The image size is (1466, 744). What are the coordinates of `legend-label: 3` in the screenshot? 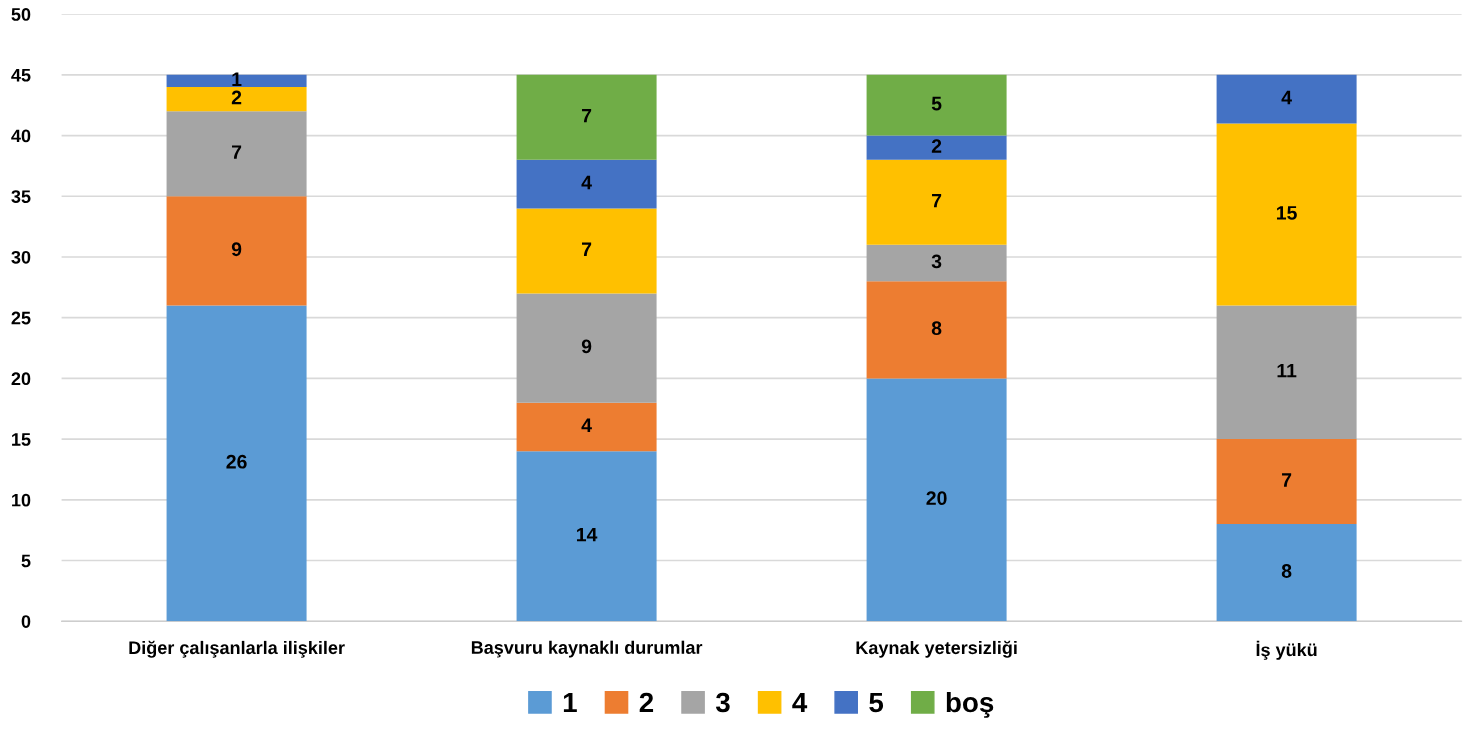 It's located at (722, 702).